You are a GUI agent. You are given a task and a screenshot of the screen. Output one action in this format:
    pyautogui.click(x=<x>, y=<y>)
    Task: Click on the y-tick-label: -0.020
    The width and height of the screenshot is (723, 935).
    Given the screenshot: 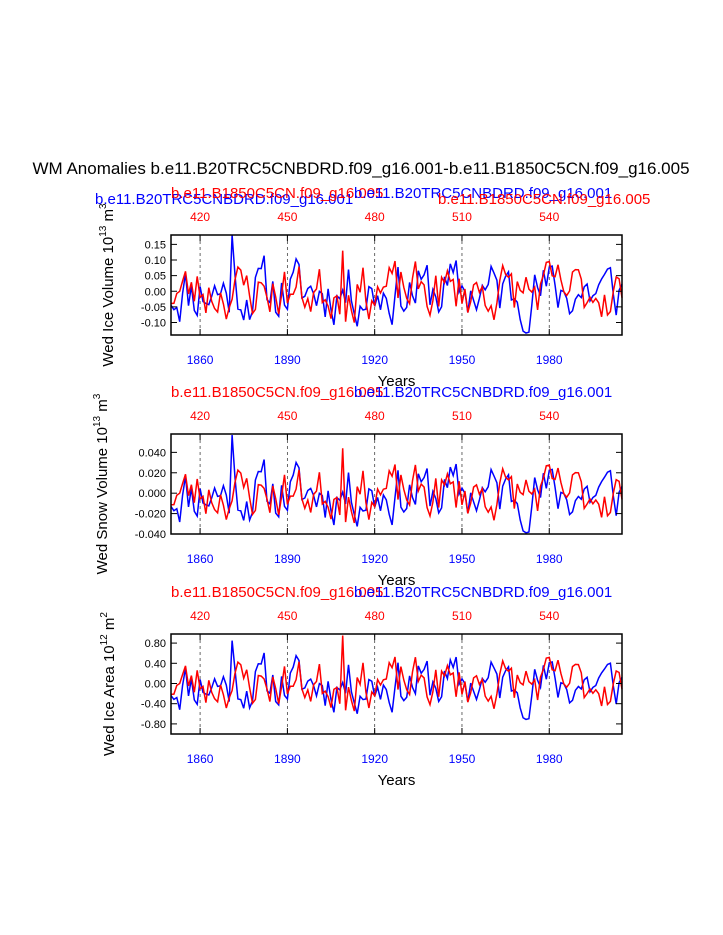 What is the action you would take?
    pyautogui.click(x=150, y=515)
    